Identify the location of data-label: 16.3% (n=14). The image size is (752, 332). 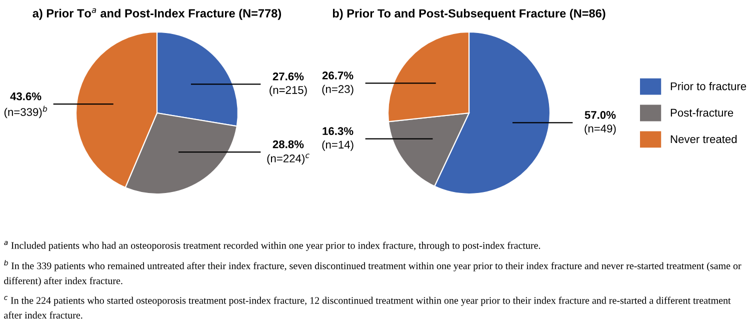
(338, 139).